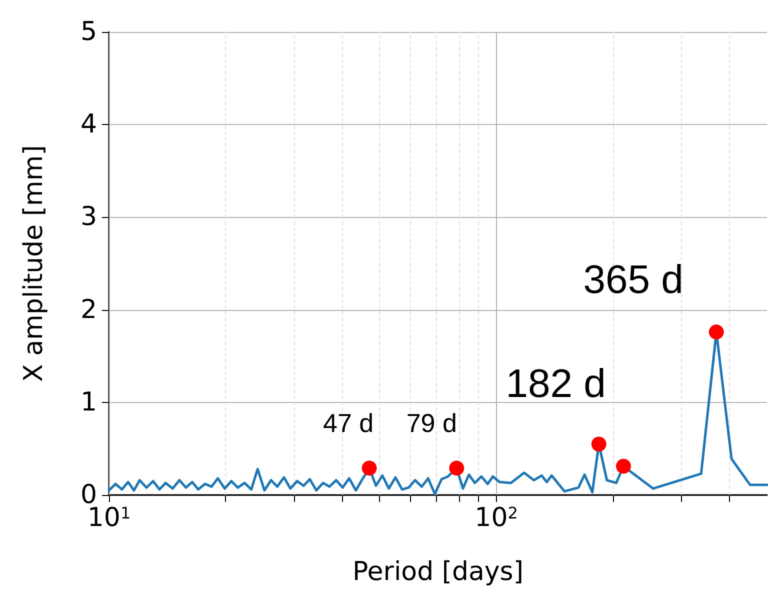  Describe the element at coordinates (348, 423) in the screenshot. I see `annotation: 47 d` at that location.